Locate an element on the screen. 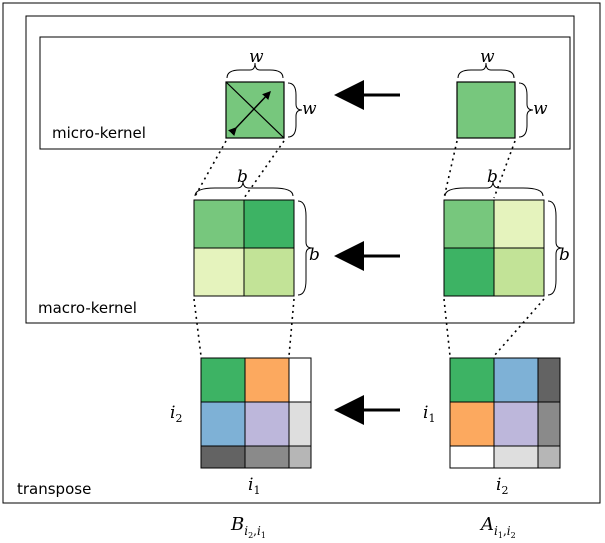  matrix-a-row-label: i1 is located at coordinates (429, 414).